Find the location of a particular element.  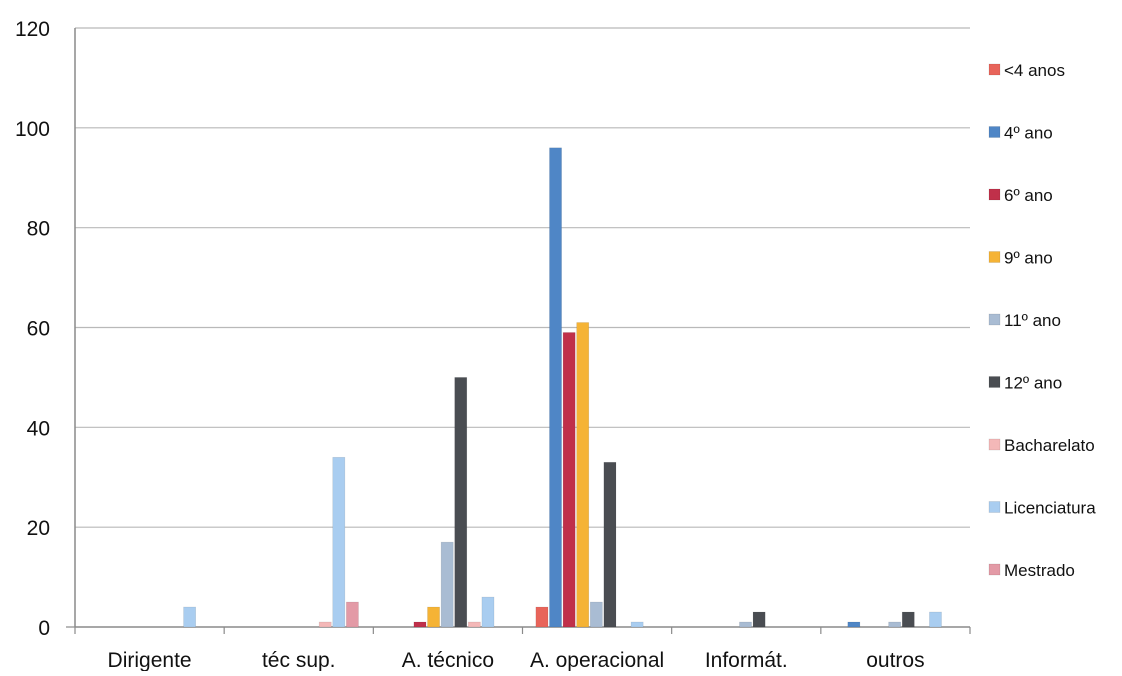

x-tick-label: A. operacional is located at coordinates (597, 660).